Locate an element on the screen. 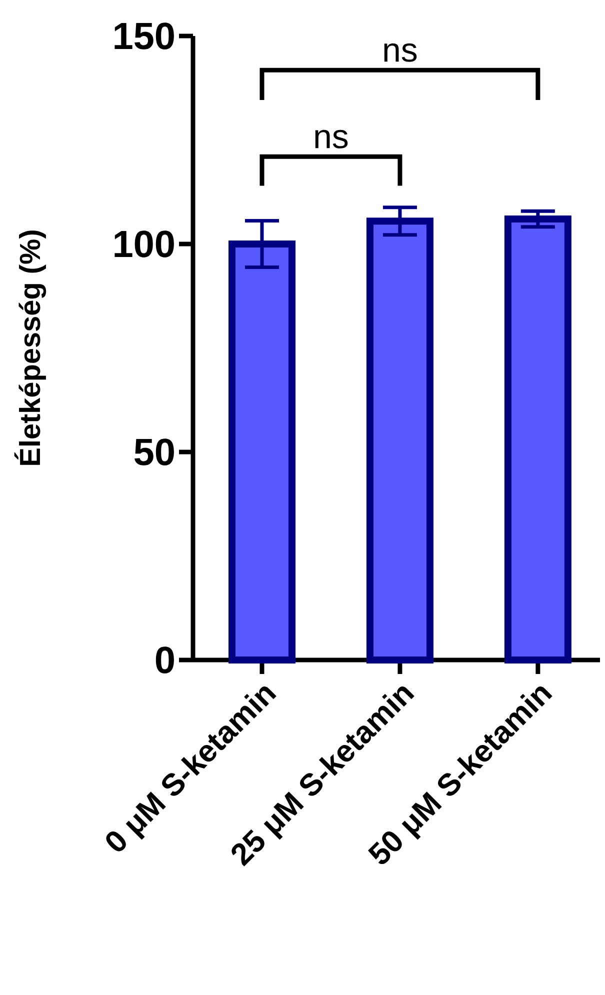 The height and width of the screenshot is (995, 605). y-tick-label: 50 is located at coordinates (154, 452).